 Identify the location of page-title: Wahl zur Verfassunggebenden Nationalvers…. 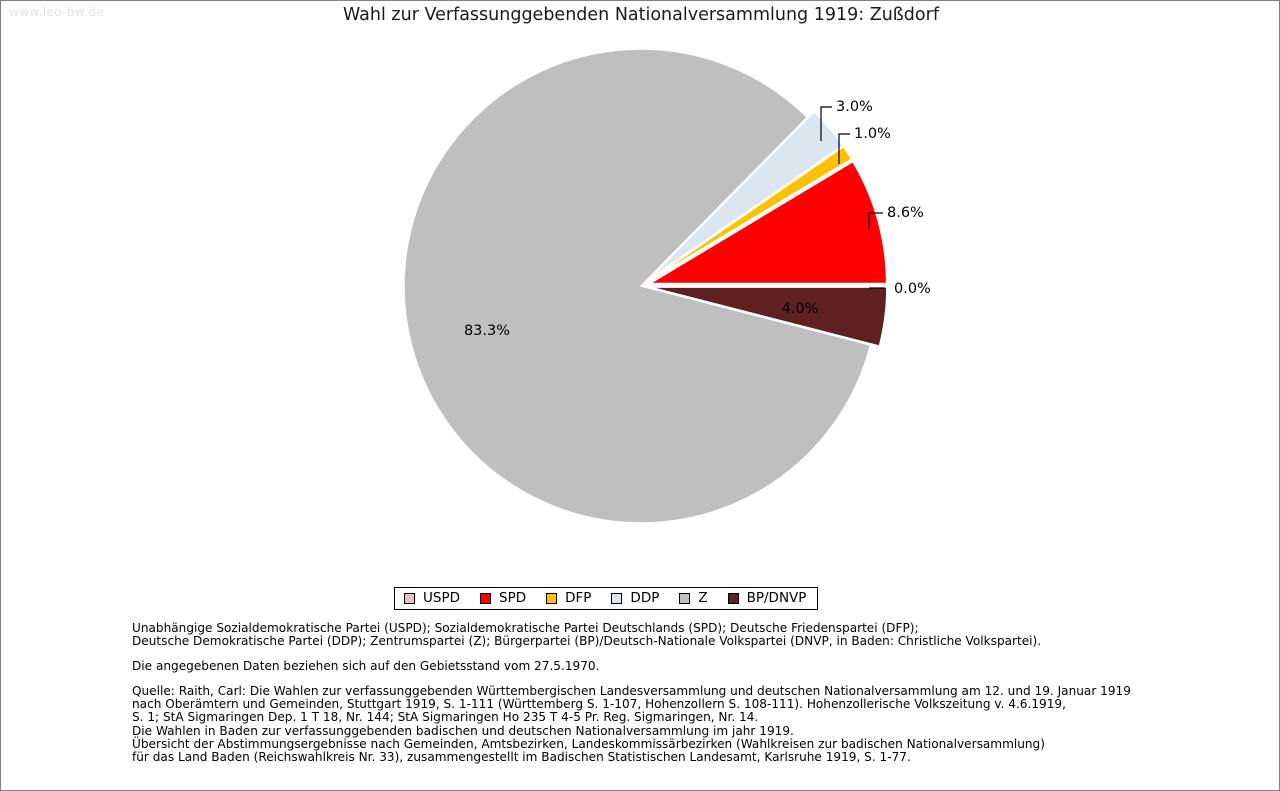
(641, 15).